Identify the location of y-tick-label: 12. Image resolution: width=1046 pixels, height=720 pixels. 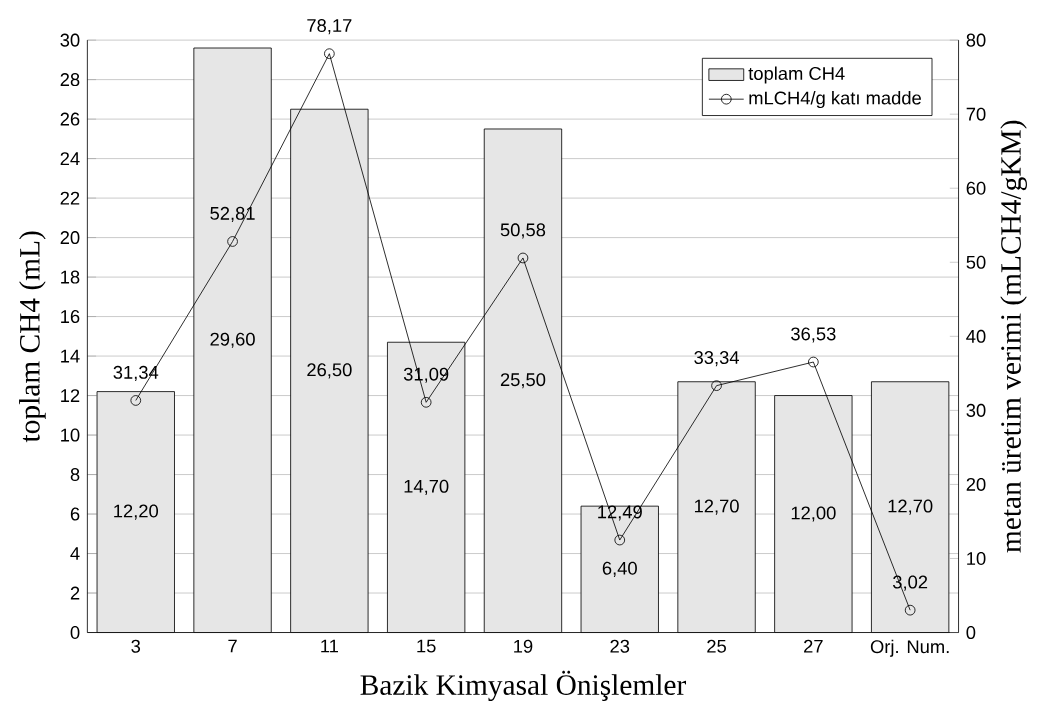
(70, 395).